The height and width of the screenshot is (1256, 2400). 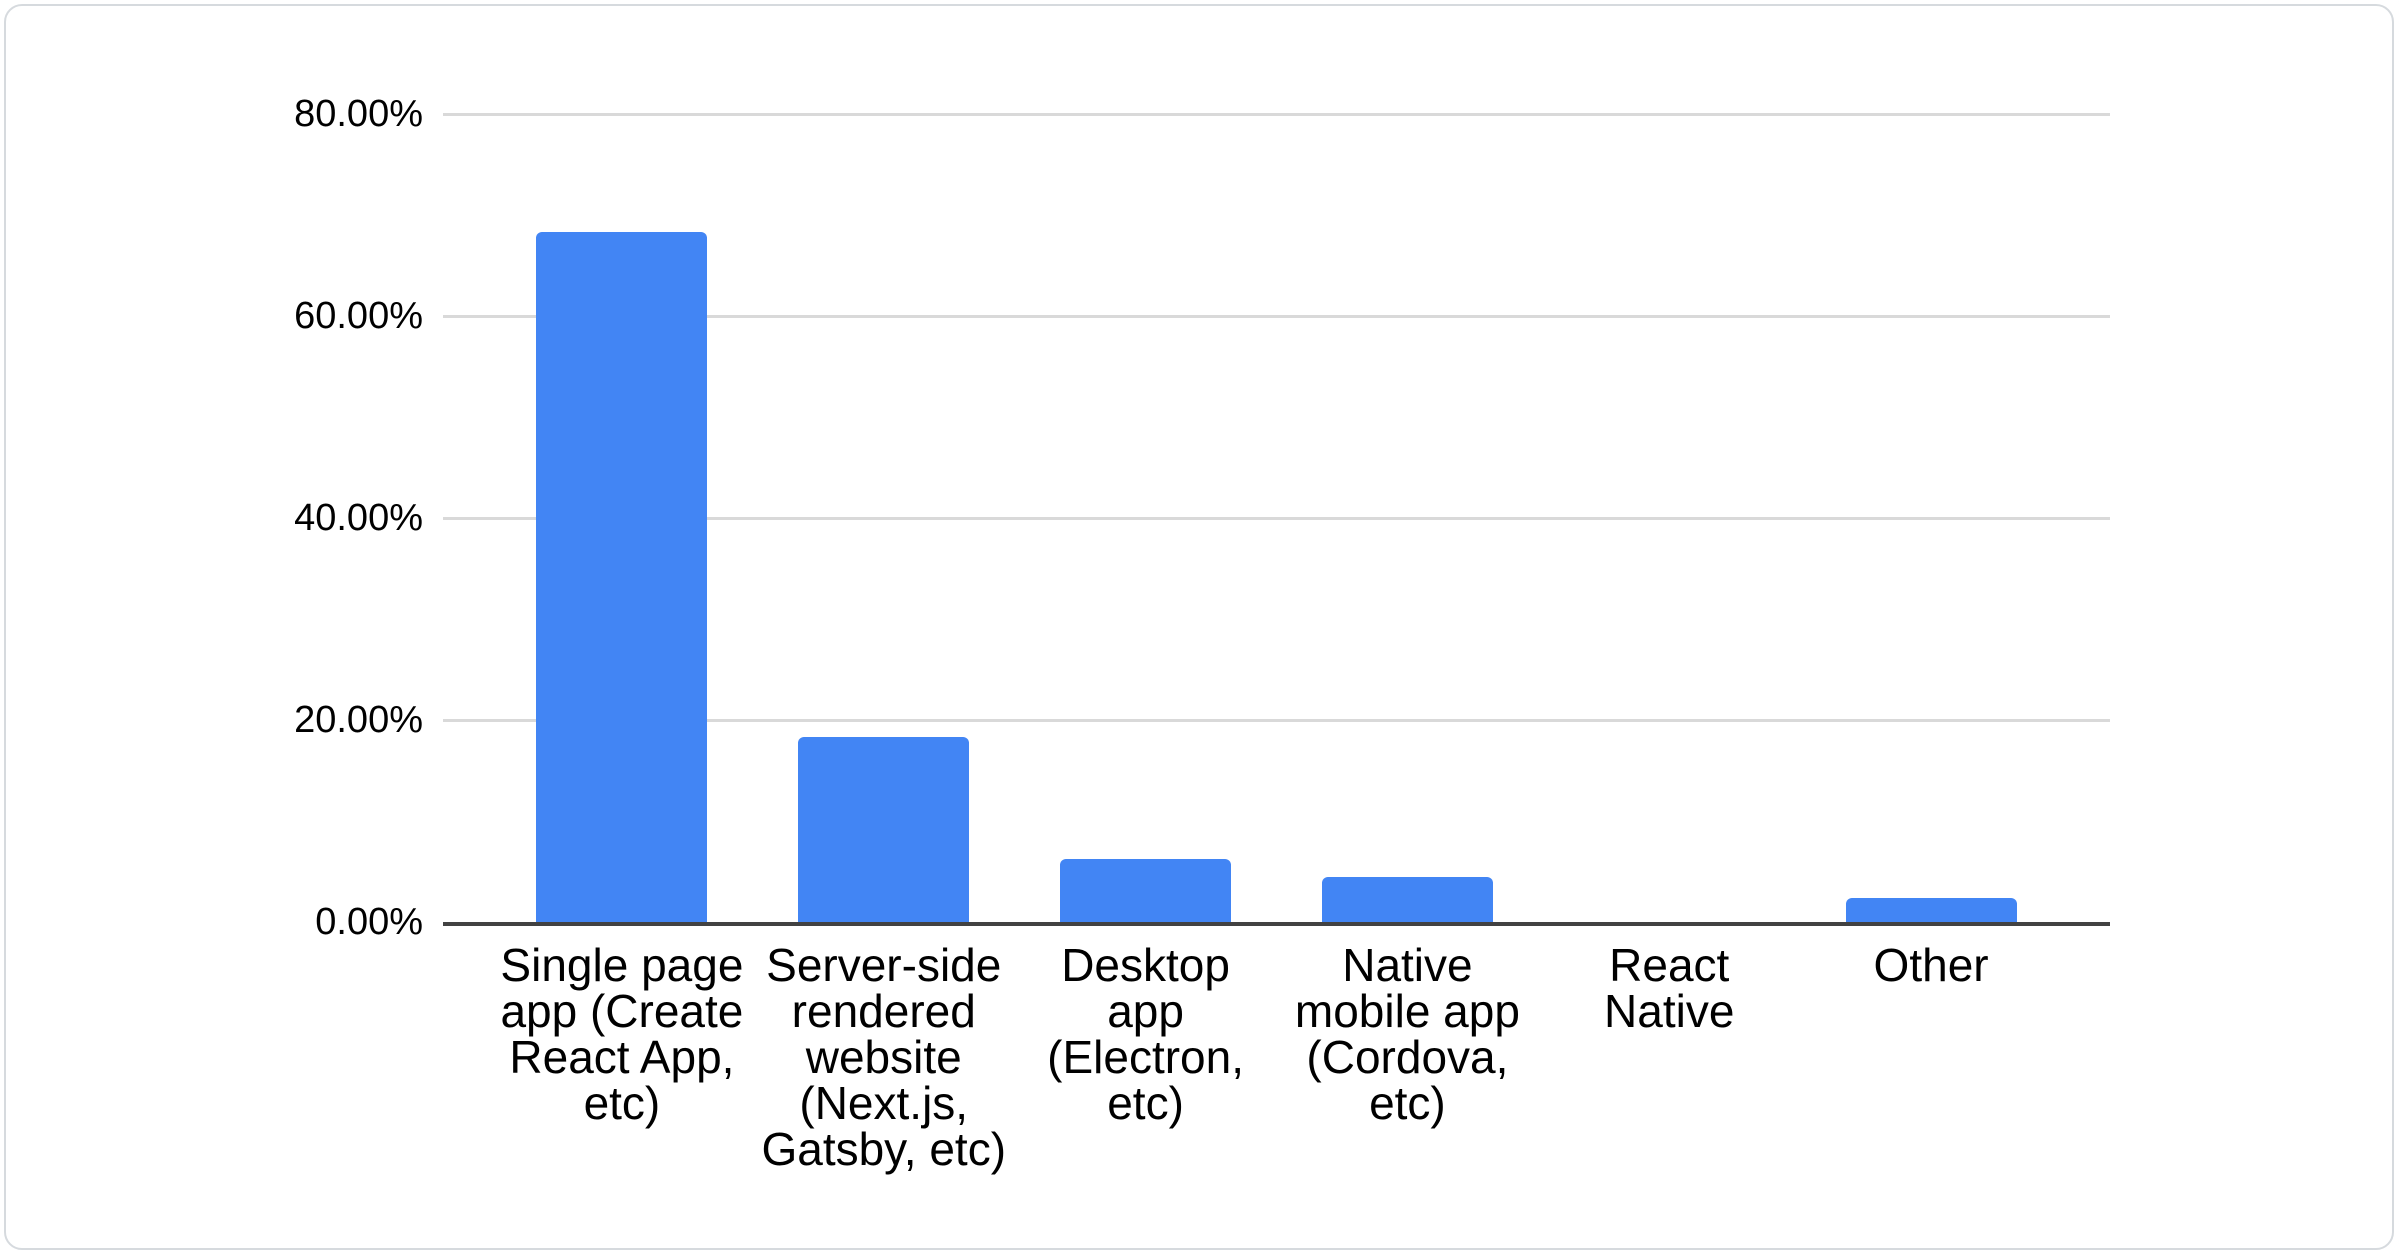 What do you see at coordinates (358, 518) in the screenshot?
I see `y-axis-tick-label: 40.00%` at bounding box center [358, 518].